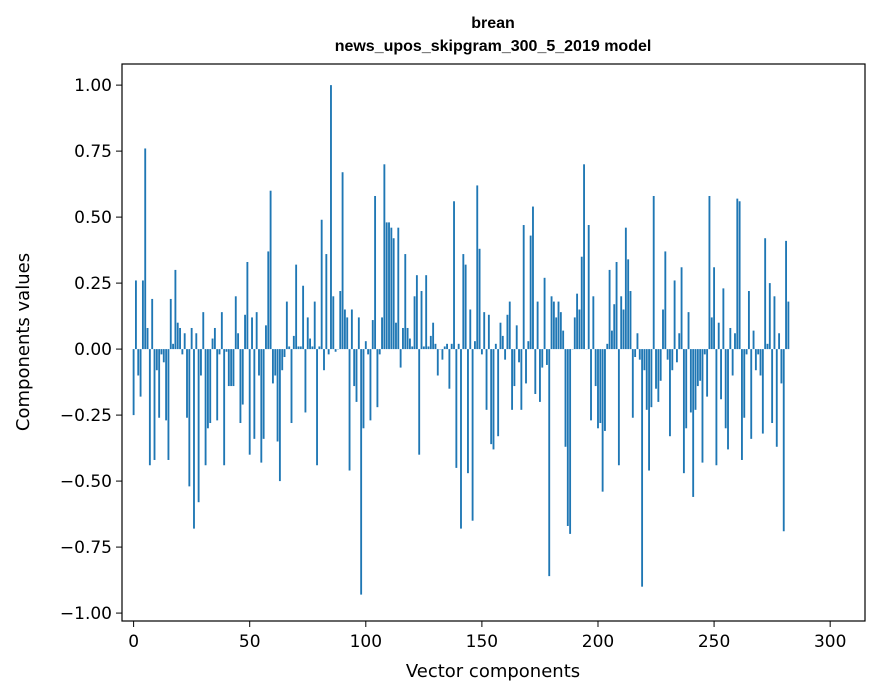 The height and width of the screenshot is (696, 880). I want to click on y-tick-label: 0.25, so click(93, 284).